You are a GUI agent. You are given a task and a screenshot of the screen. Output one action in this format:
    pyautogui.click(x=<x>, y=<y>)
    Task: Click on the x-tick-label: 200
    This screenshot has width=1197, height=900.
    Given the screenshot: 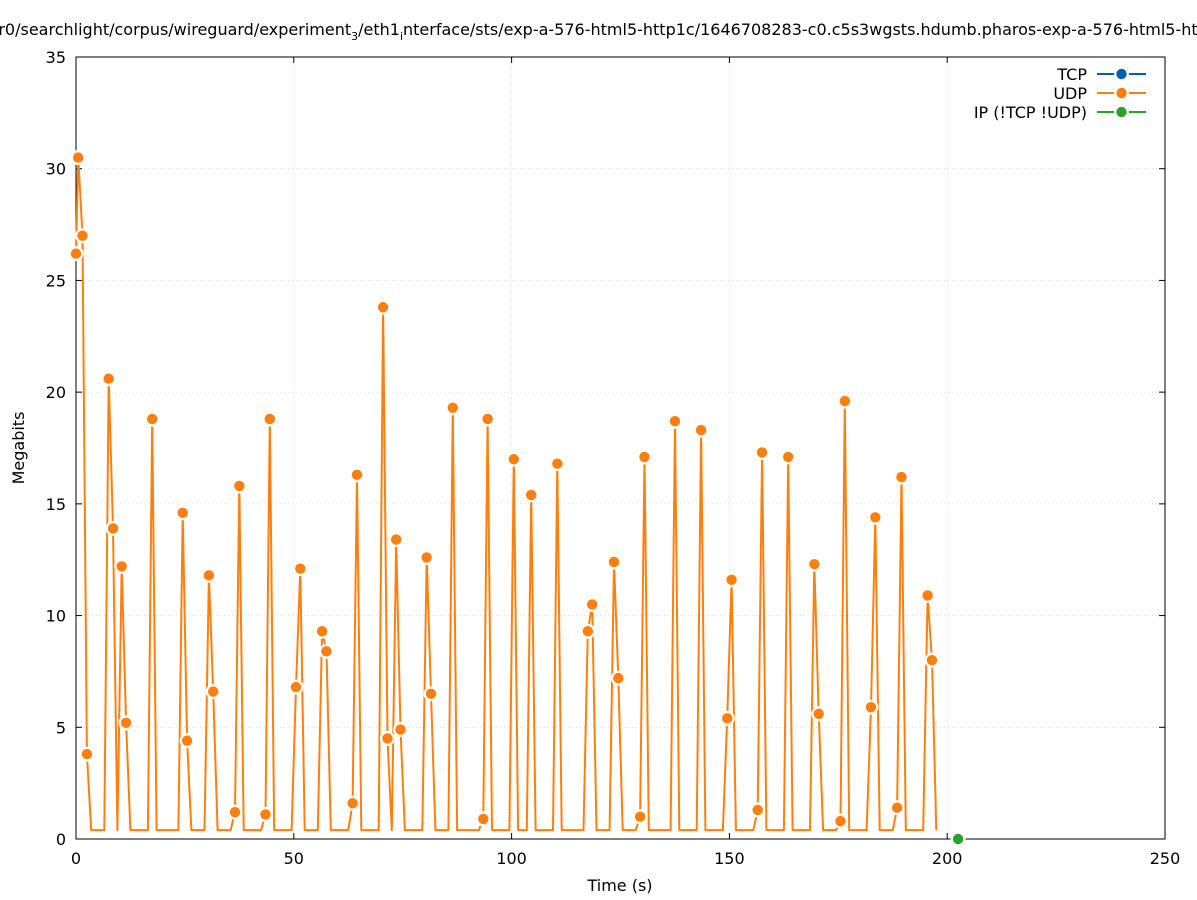 What is the action you would take?
    pyautogui.click(x=947, y=858)
    